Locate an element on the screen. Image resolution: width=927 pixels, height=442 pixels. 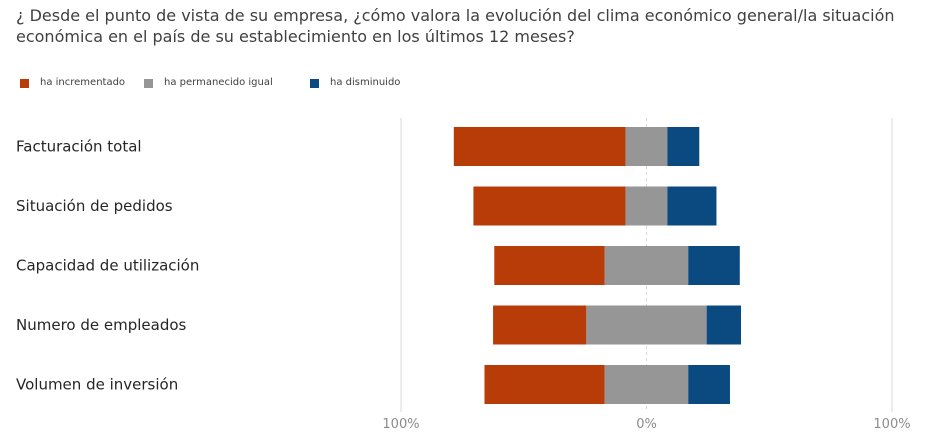
category-label: Capacidad de utilización is located at coordinates (107, 266).